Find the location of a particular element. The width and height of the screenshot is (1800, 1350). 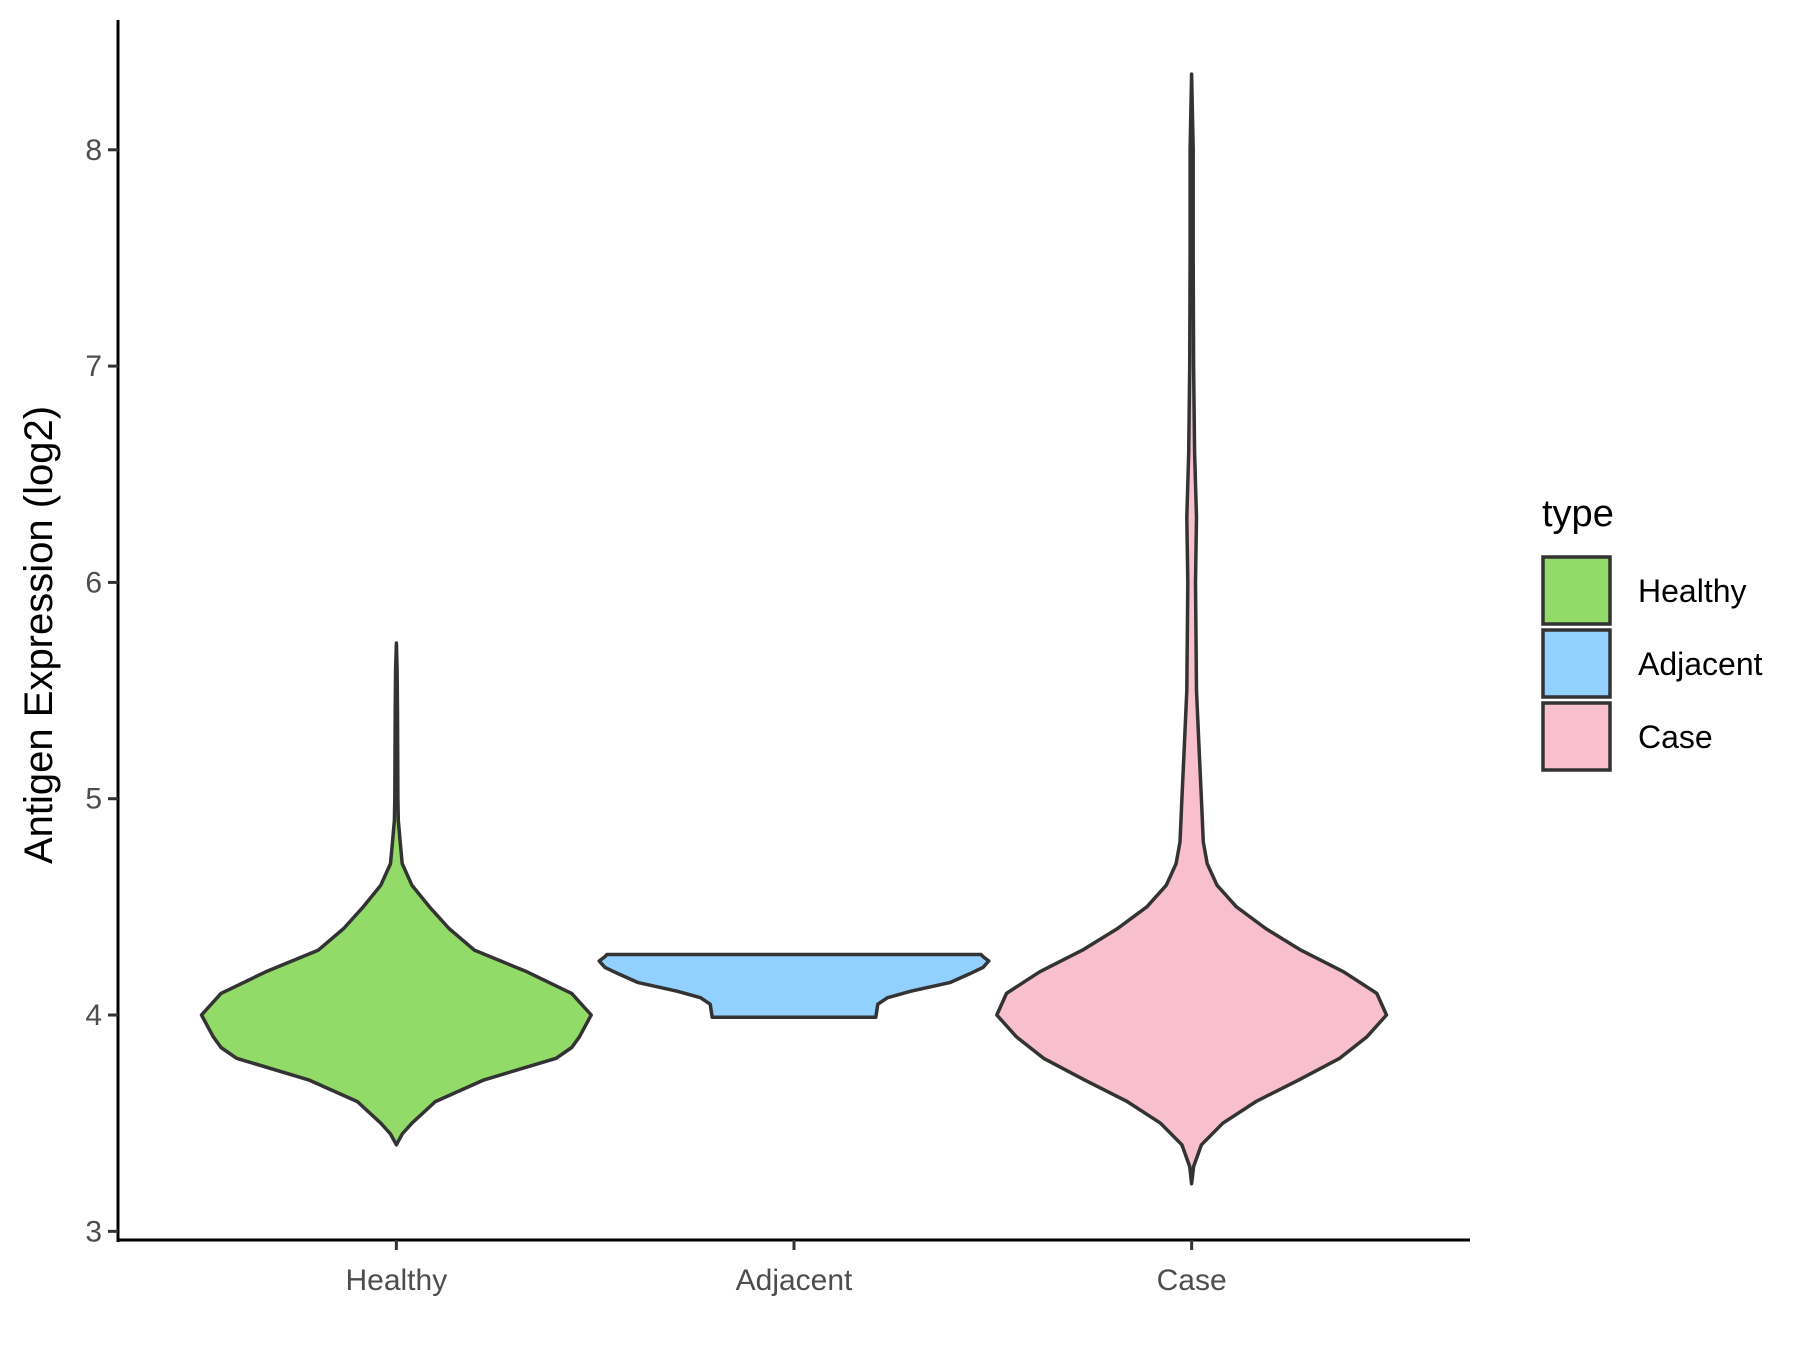

legend-label: Case is located at coordinates (1675, 737).